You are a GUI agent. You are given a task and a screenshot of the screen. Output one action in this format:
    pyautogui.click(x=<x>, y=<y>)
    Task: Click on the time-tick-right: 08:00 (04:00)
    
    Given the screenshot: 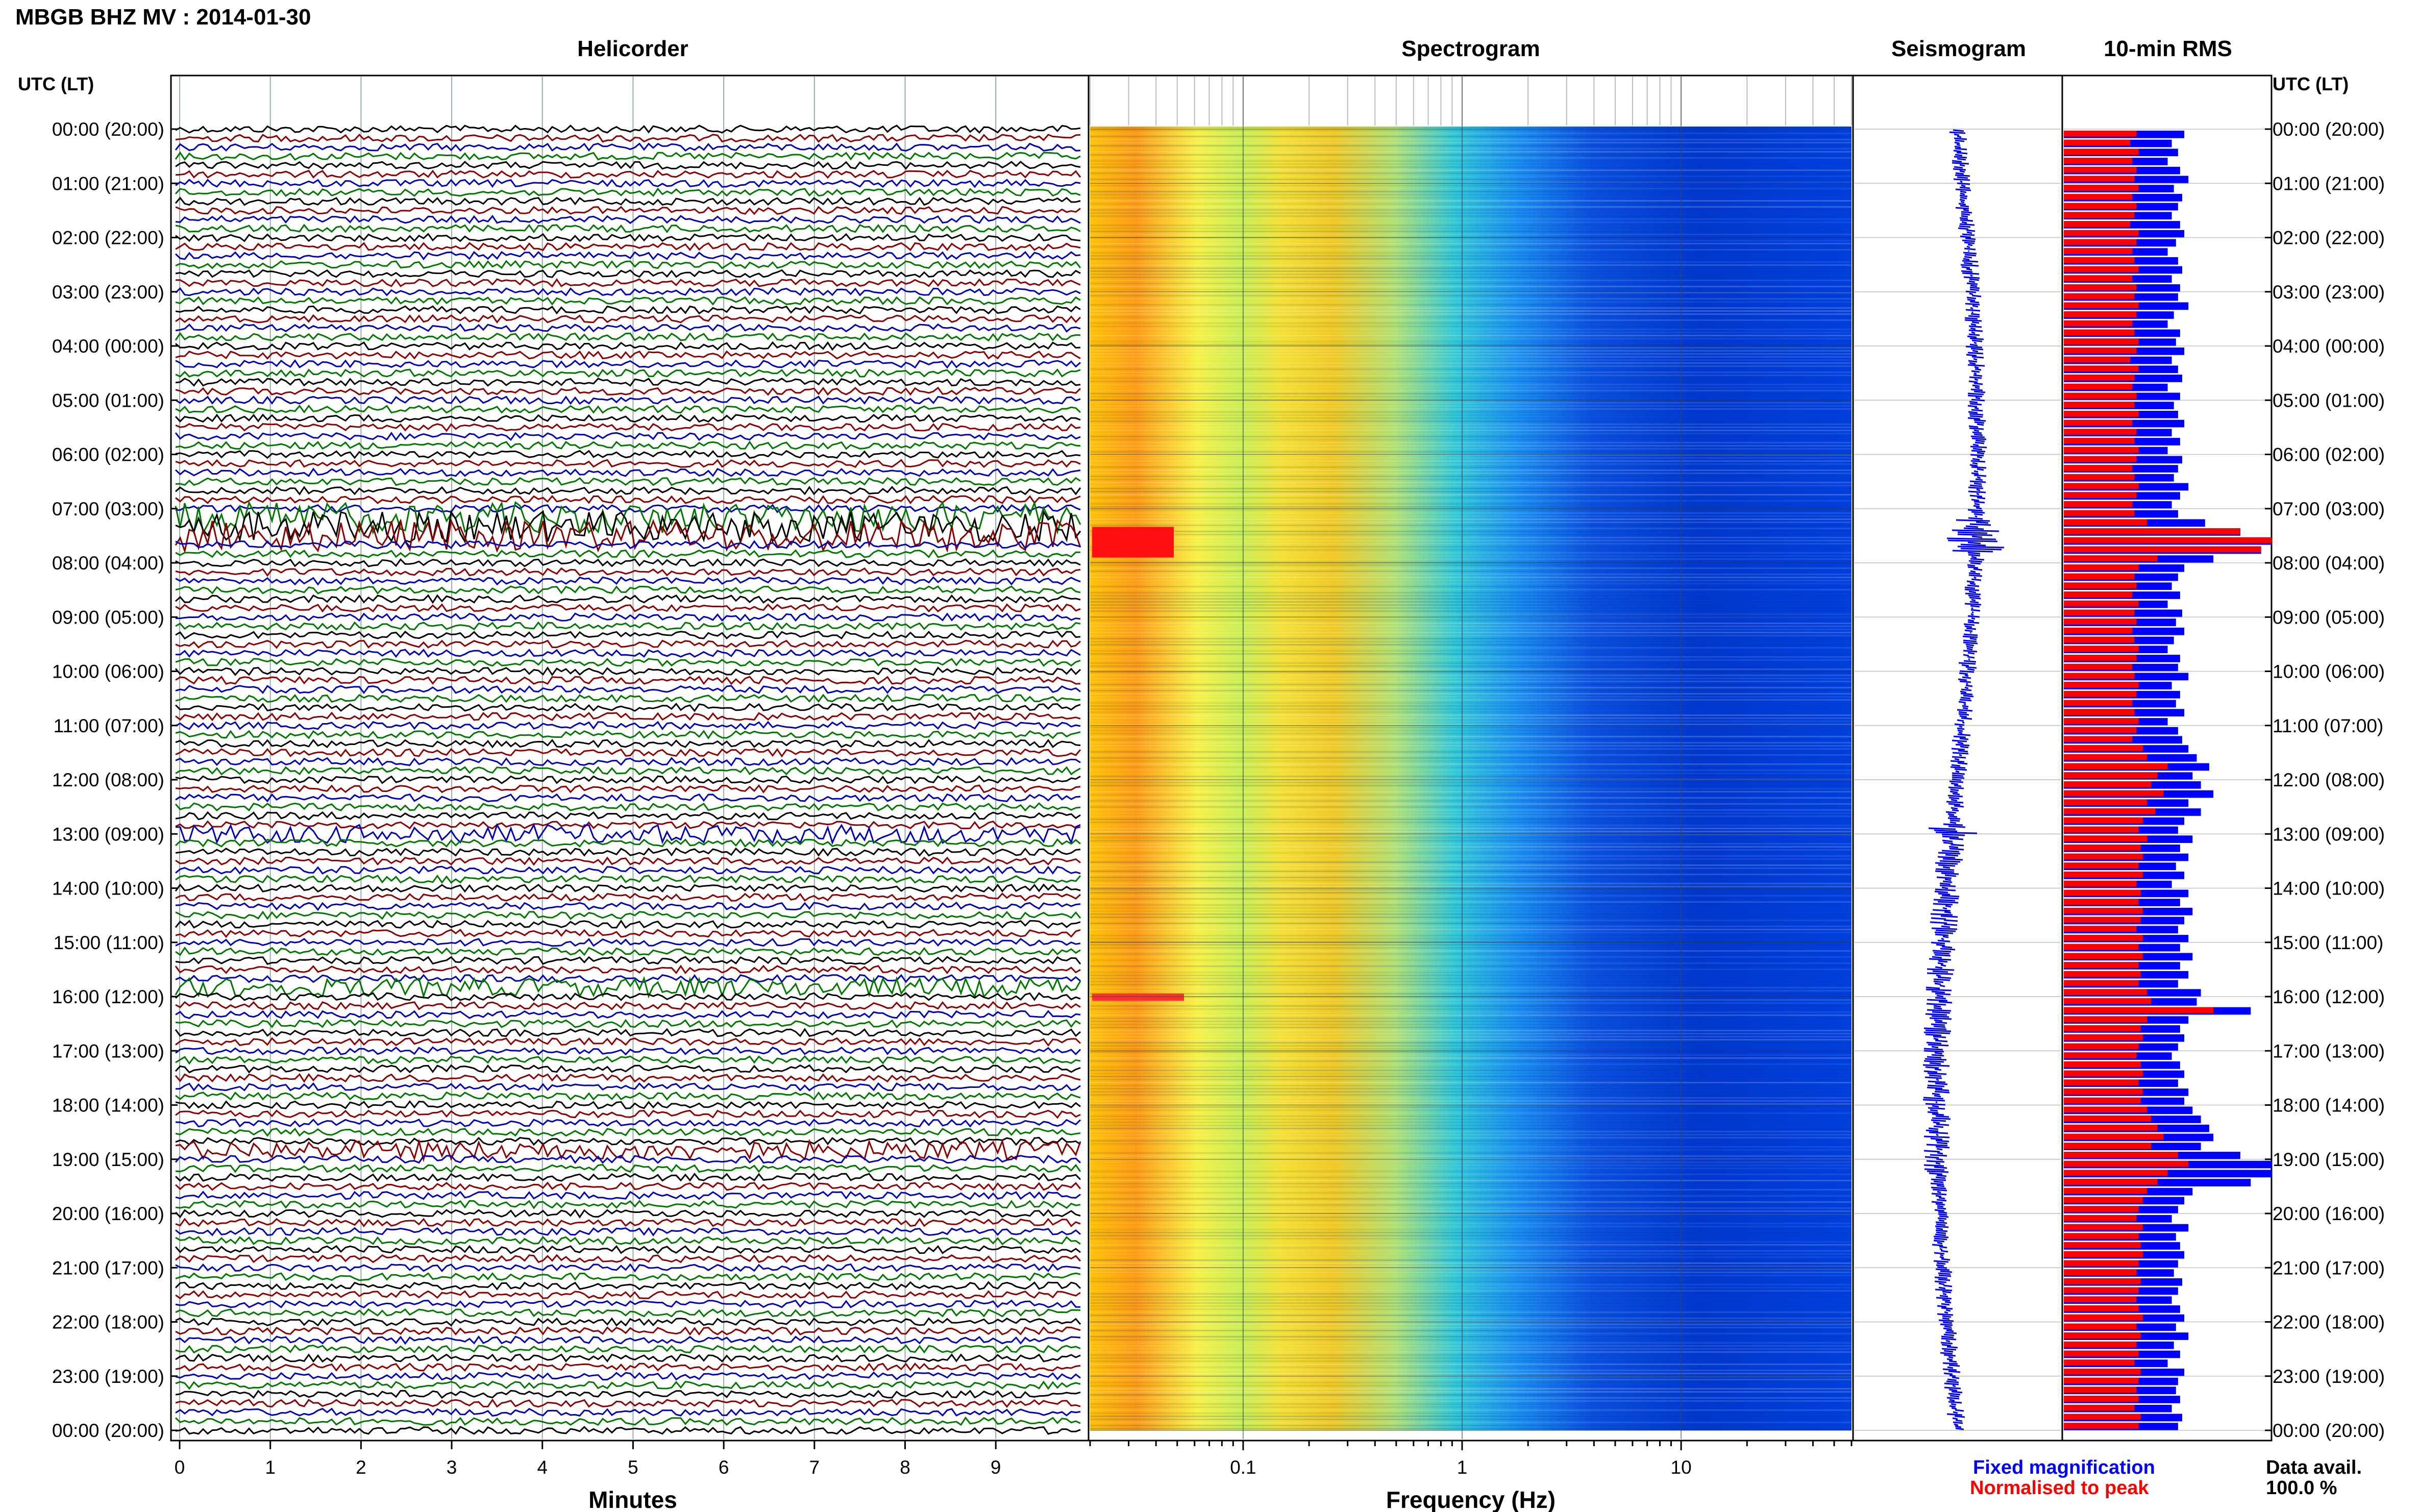 What is the action you would take?
    pyautogui.click(x=2329, y=563)
    